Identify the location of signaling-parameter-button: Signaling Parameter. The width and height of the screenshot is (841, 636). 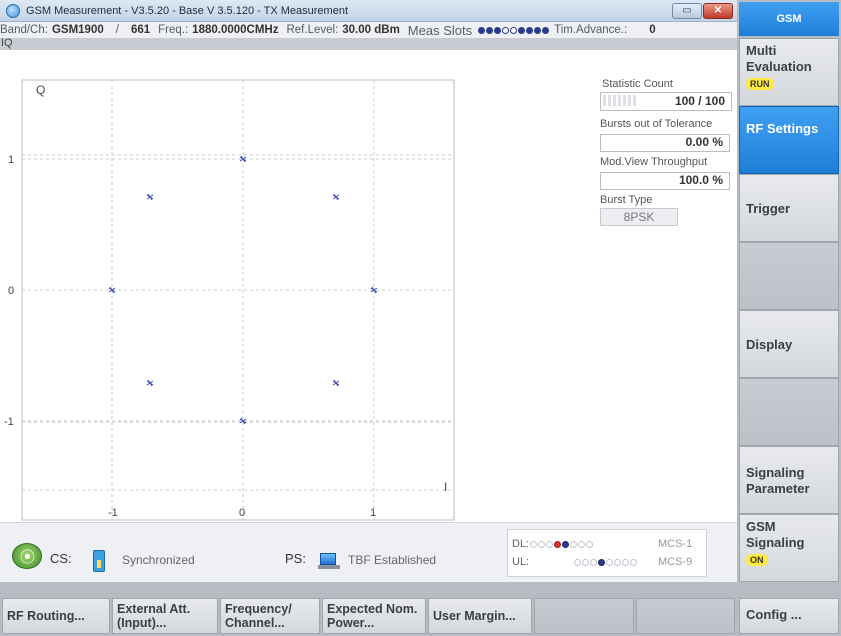
(789, 480).